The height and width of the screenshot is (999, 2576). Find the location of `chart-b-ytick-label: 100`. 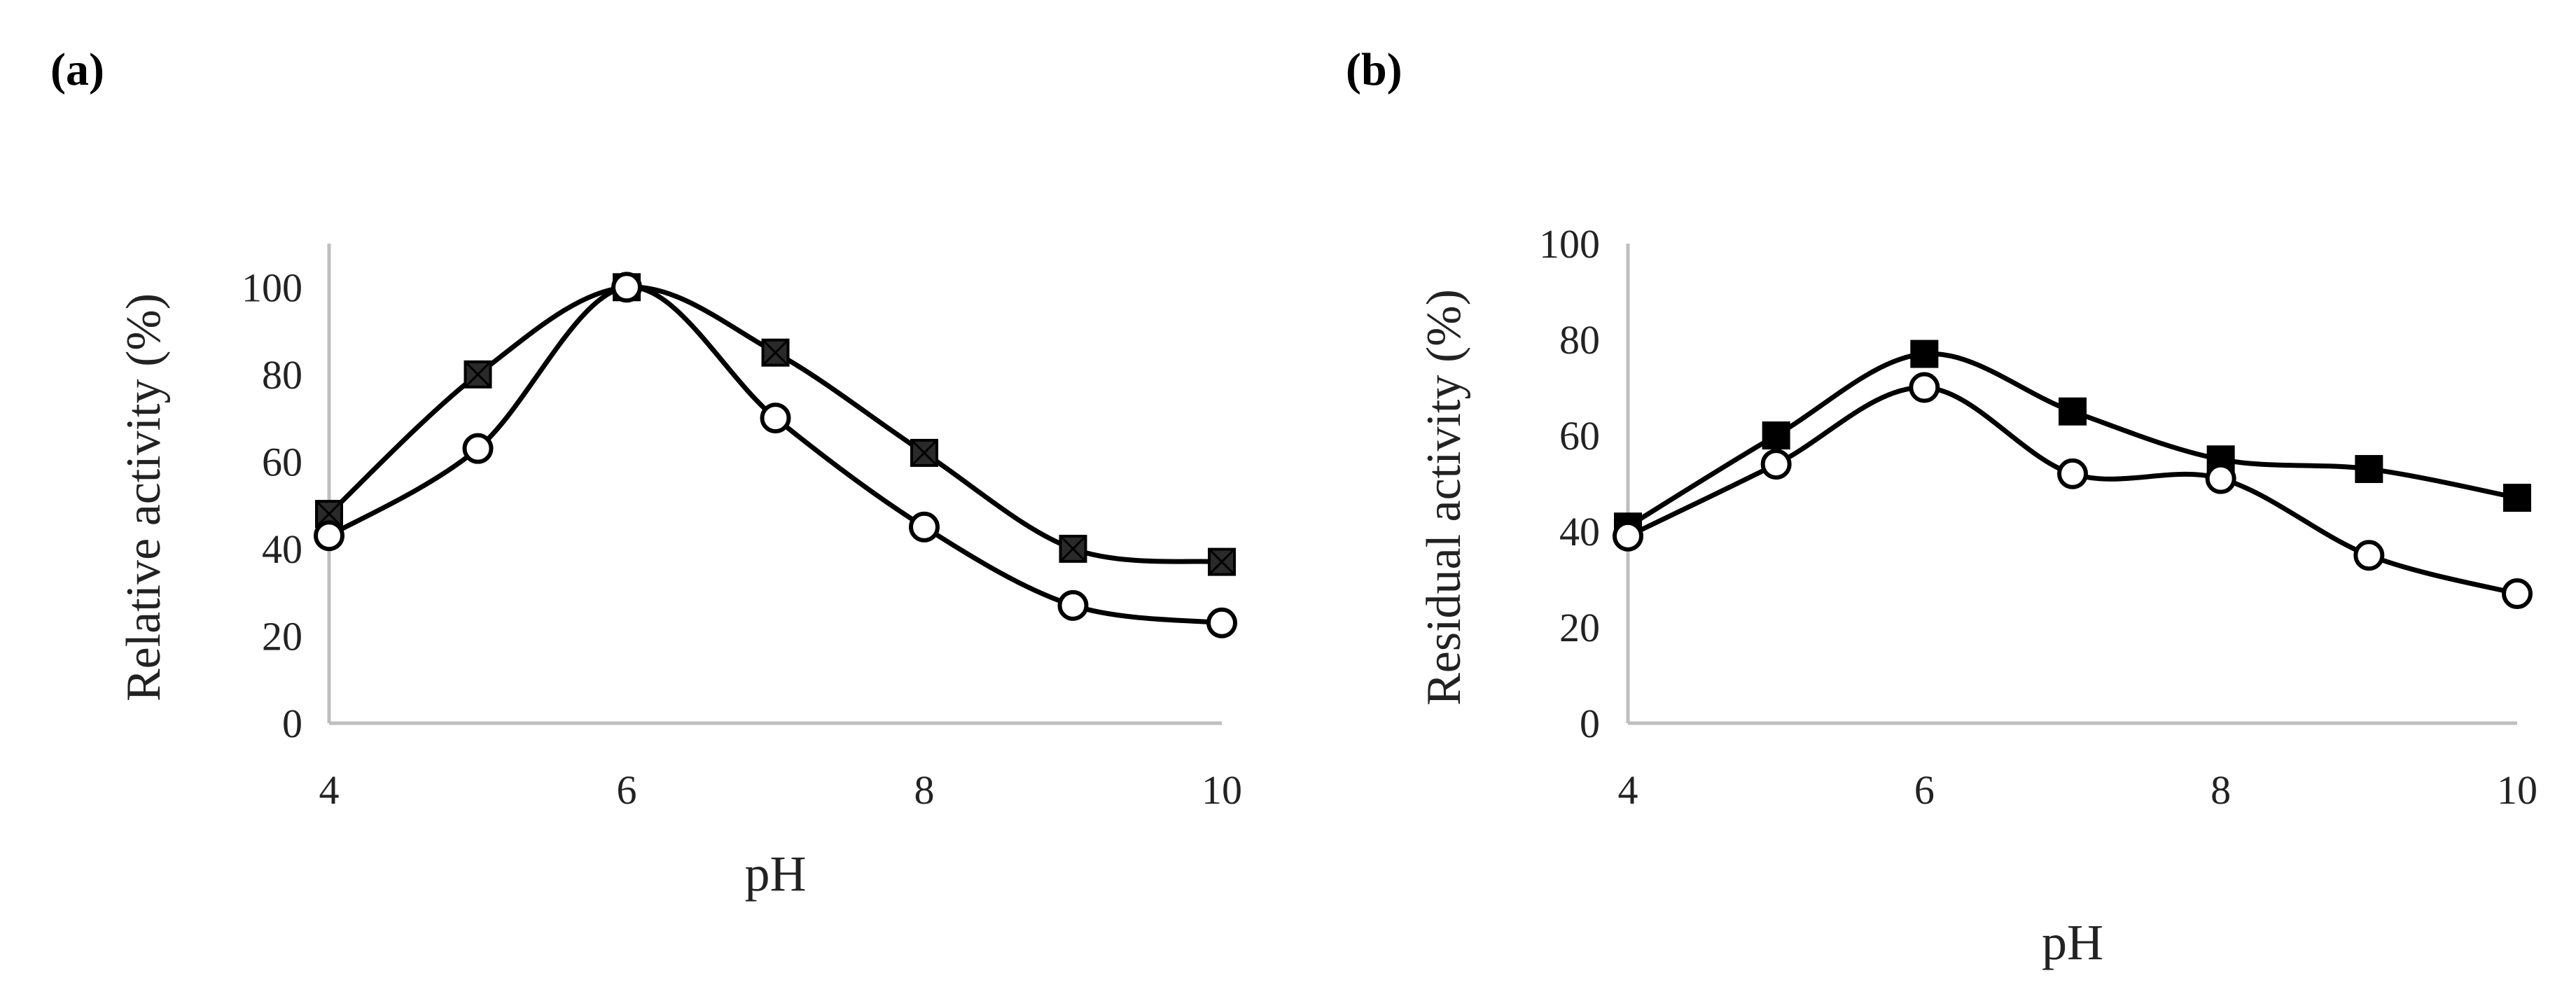

chart-b-ytick-label: 100 is located at coordinates (1569, 244).